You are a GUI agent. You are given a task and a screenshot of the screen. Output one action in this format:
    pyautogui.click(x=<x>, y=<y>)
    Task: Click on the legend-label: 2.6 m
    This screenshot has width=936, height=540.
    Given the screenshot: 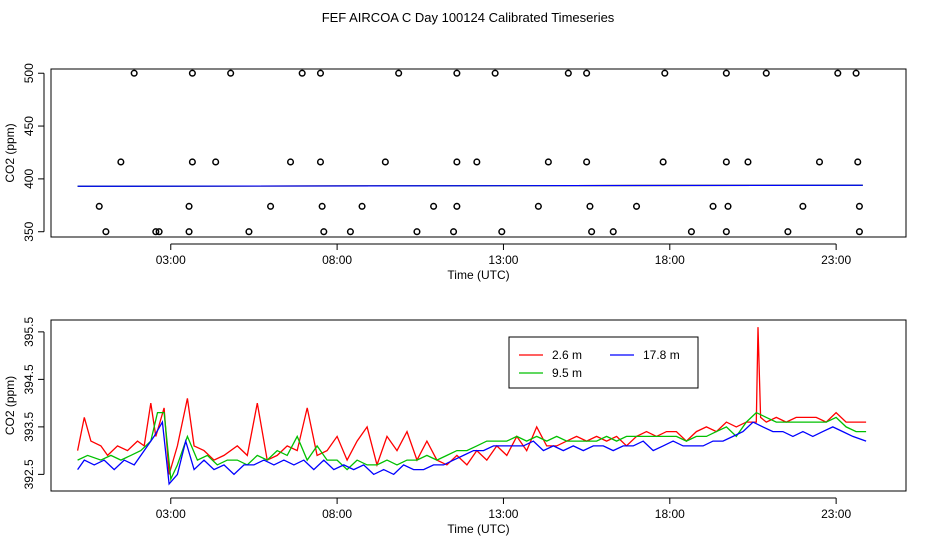 What is the action you would take?
    pyautogui.click(x=567, y=355)
    